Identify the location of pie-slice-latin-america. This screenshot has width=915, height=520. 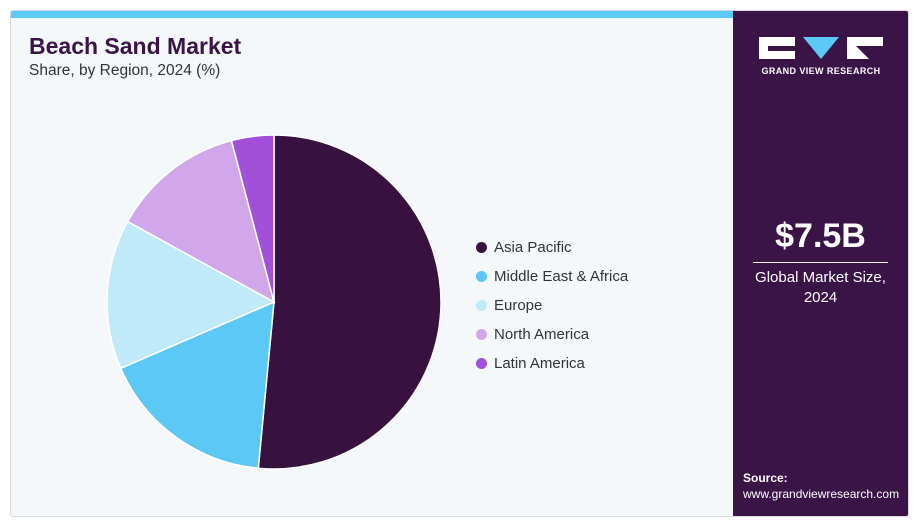
(252, 218).